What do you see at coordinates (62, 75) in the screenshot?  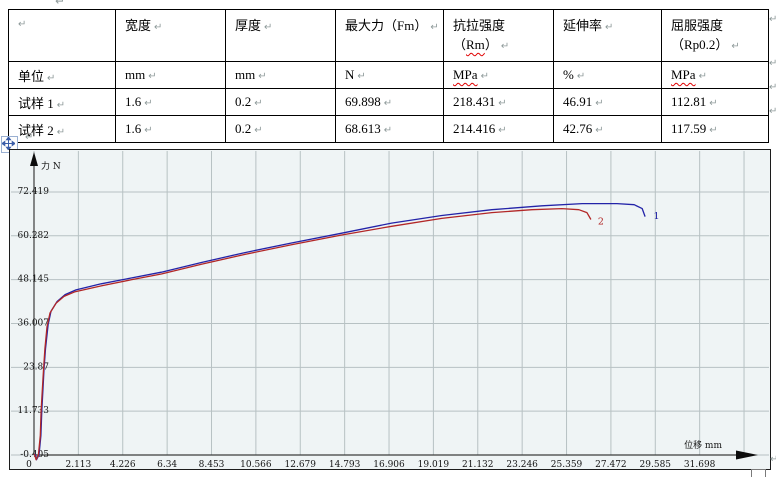 I see `row-label-cell: 单位 ↵` at bounding box center [62, 75].